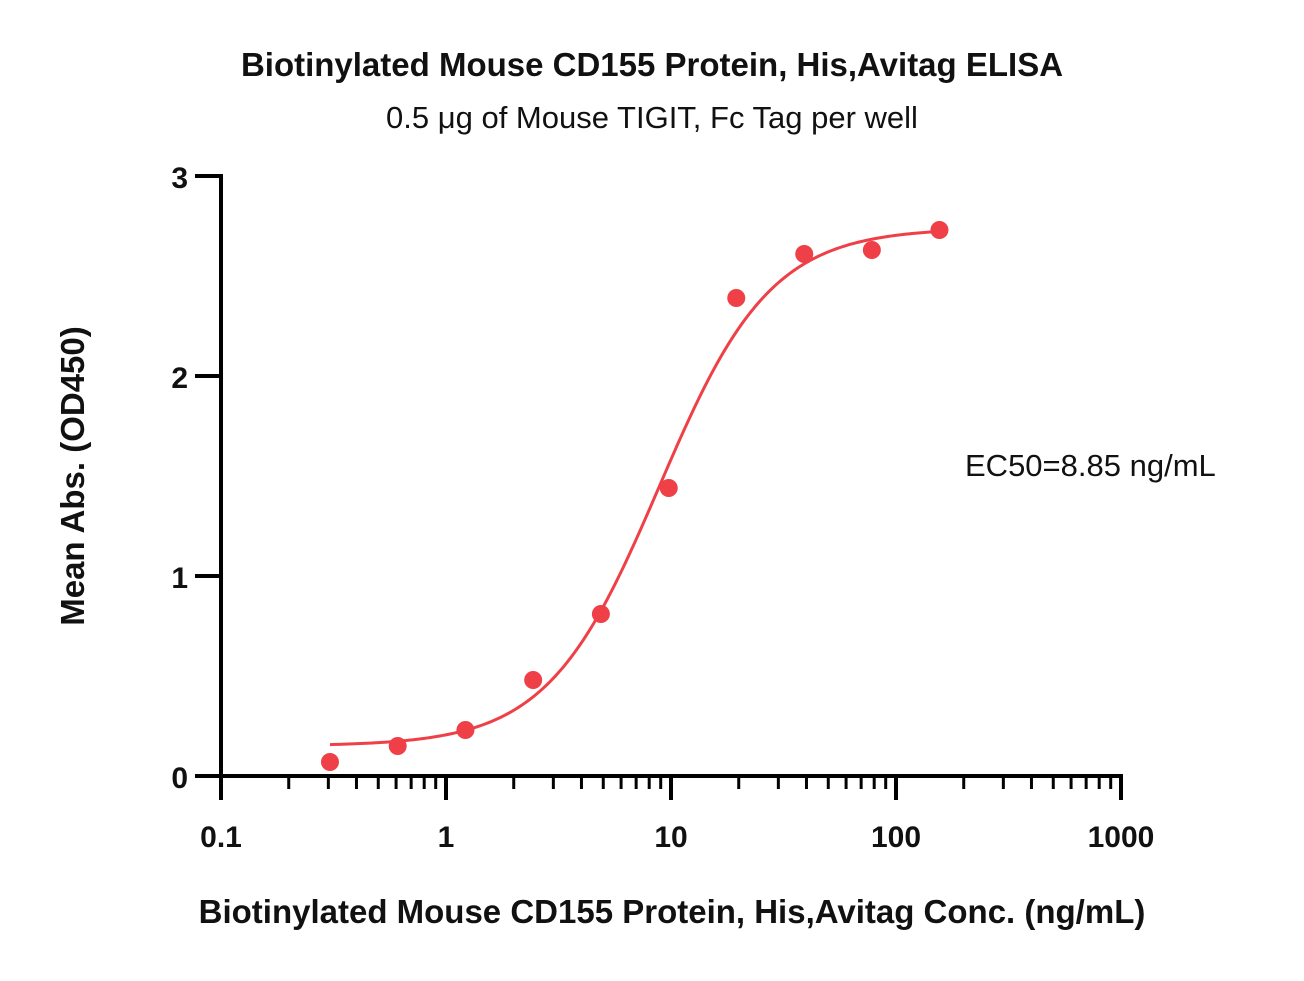 Image resolution: width=1304 pixels, height=981 pixels. Describe the element at coordinates (179, 178) in the screenshot. I see `y-tick-label: 3` at that location.